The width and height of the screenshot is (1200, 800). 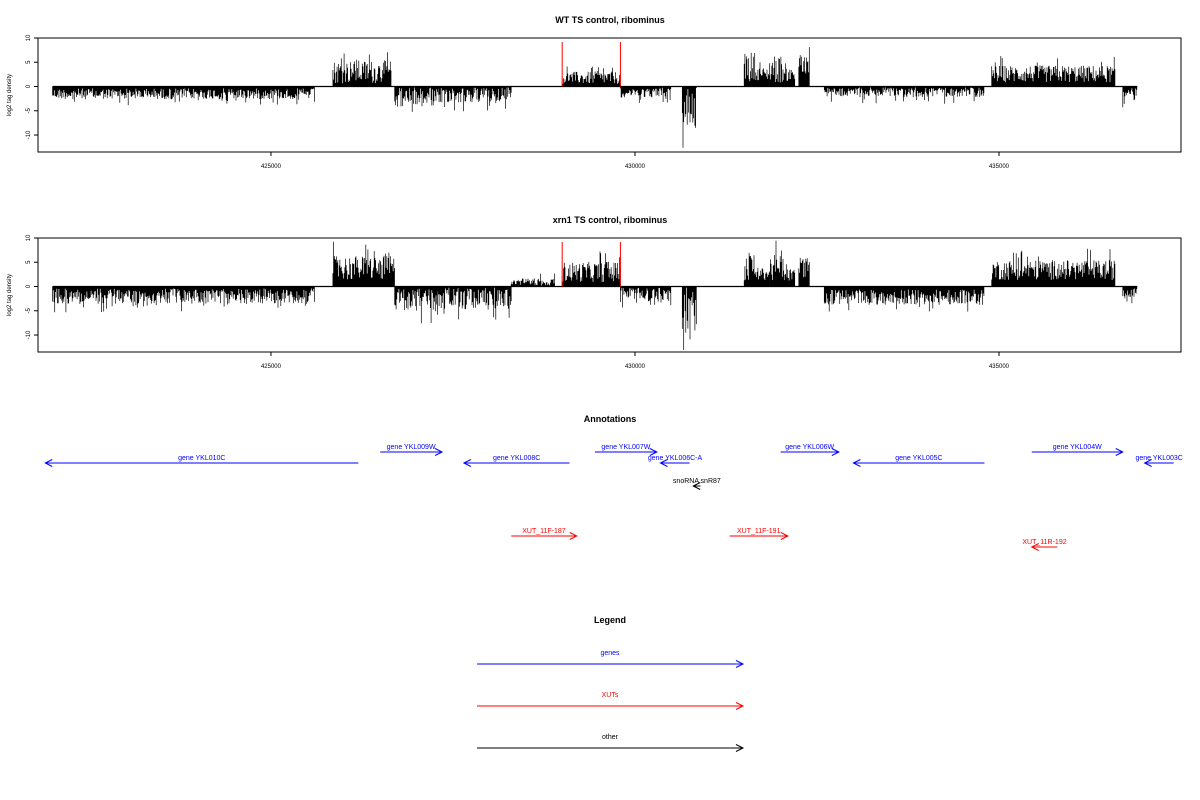 What do you see at coordinates (675, 458) in the screenshot?
I see `feature-label: gene YKL006C-A` at bounding box center [675, 458].